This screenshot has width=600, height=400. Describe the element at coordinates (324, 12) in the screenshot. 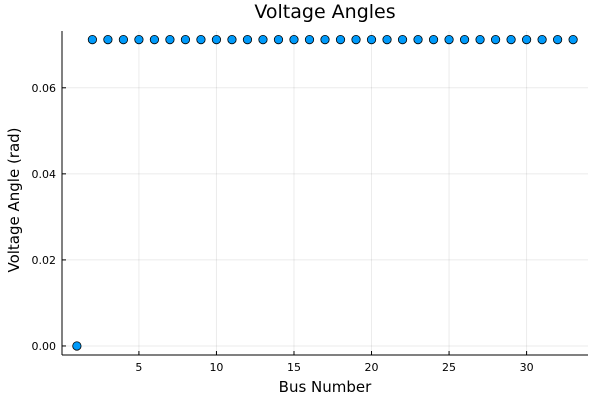

I see `chart-title: Voltage Angles` at that location.